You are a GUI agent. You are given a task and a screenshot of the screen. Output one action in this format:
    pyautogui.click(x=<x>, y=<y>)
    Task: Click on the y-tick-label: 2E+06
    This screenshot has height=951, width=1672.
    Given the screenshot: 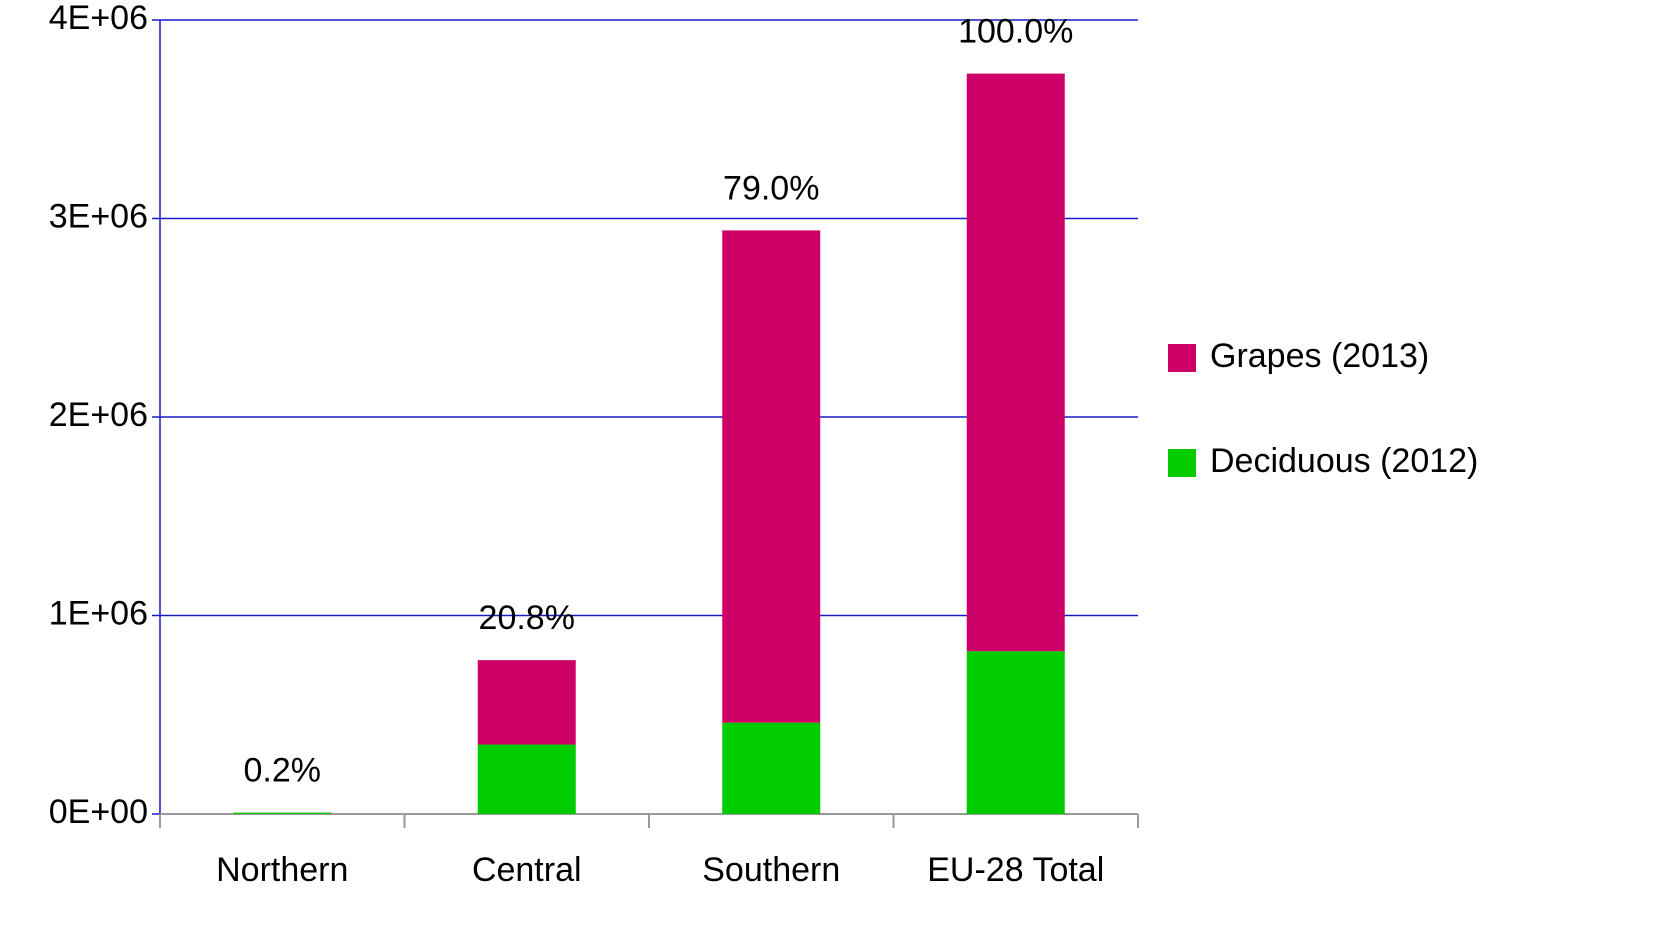 What is the action you would take?
    pyautogui.click(x=98, y=415)
    